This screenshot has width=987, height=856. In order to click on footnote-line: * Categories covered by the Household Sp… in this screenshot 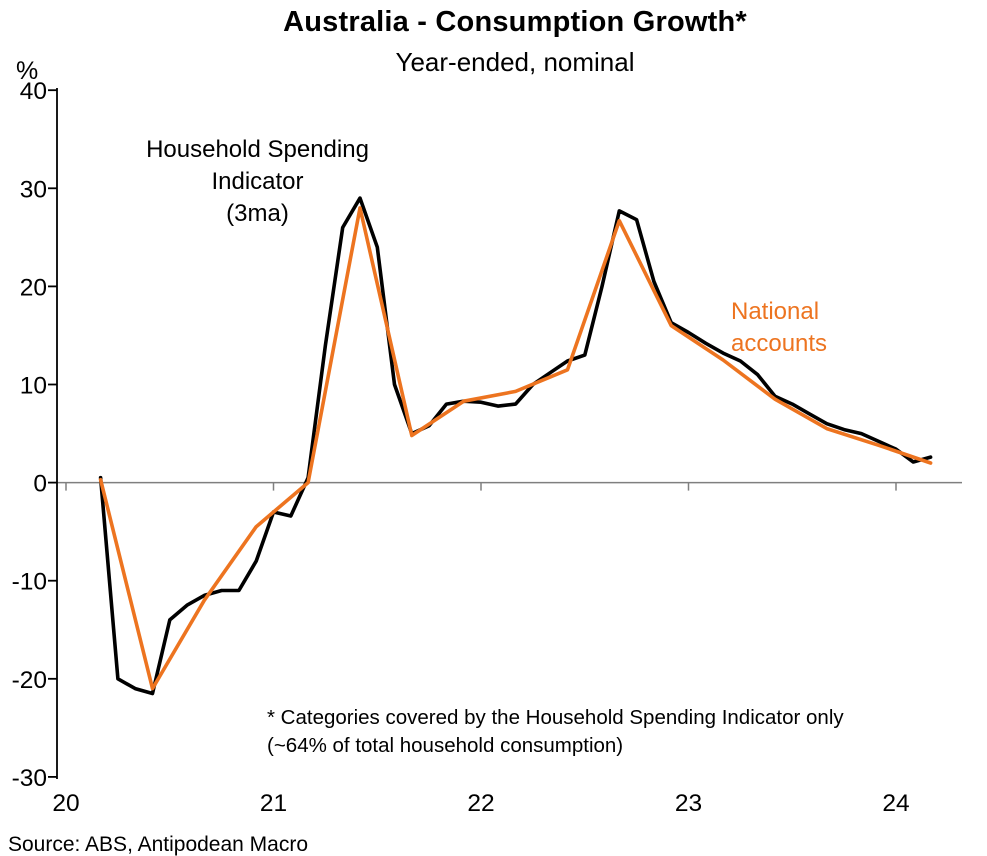, I will do `click(555, 717)`.